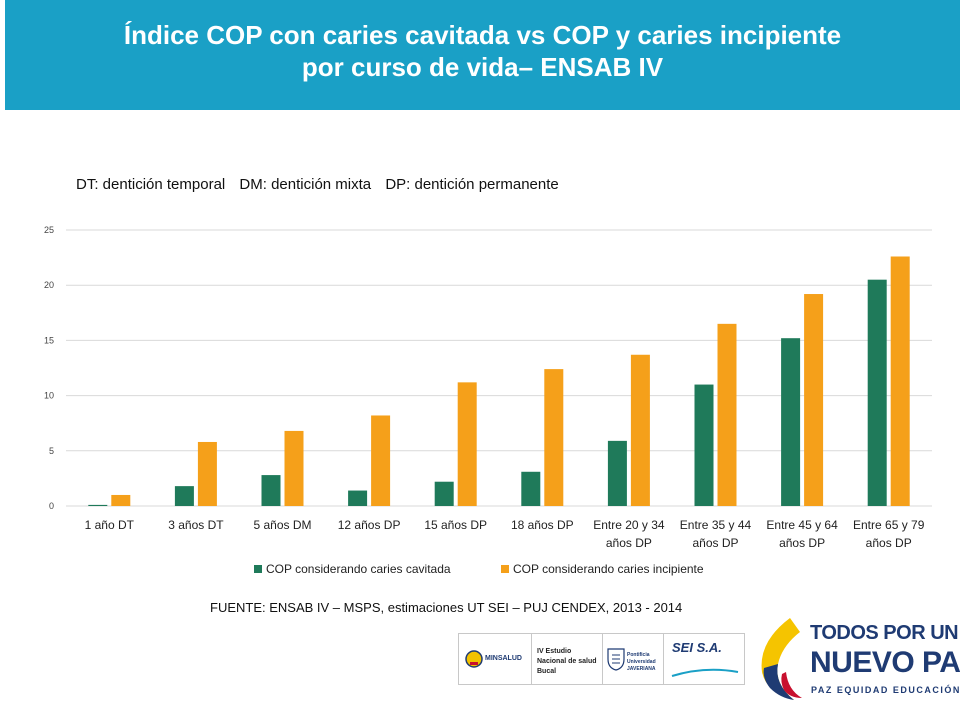 The height and width of the screenshot is (720, 960). I want to click on minsalud-label: MINSALUD, so click(503, 658).